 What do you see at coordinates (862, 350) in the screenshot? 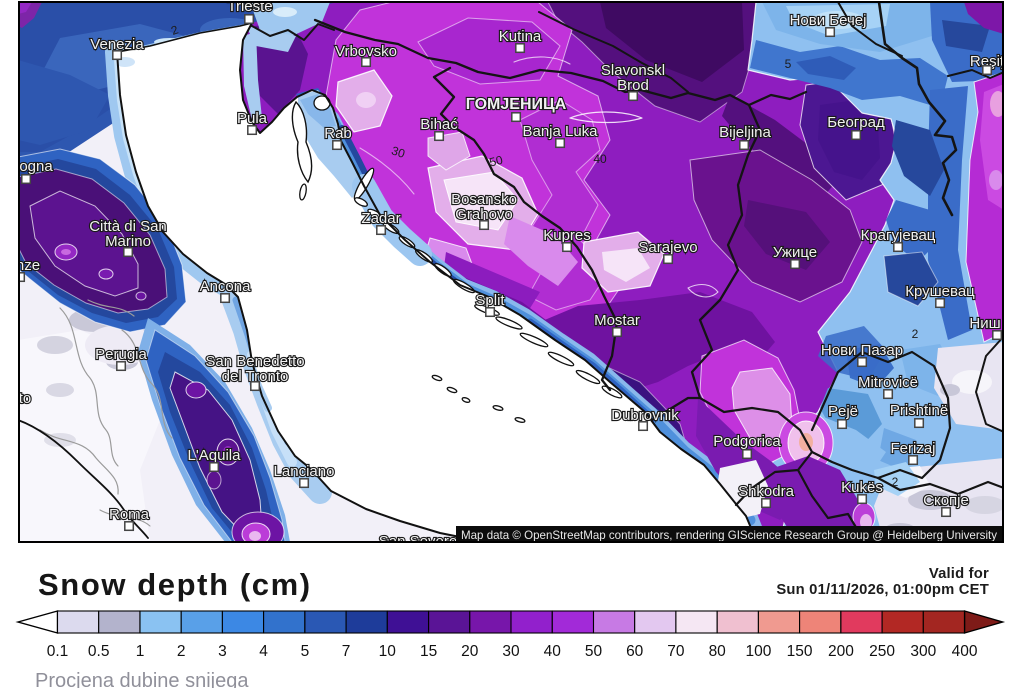
I see `svg-text: Нови Пазар` at bounding box center [862, 350].